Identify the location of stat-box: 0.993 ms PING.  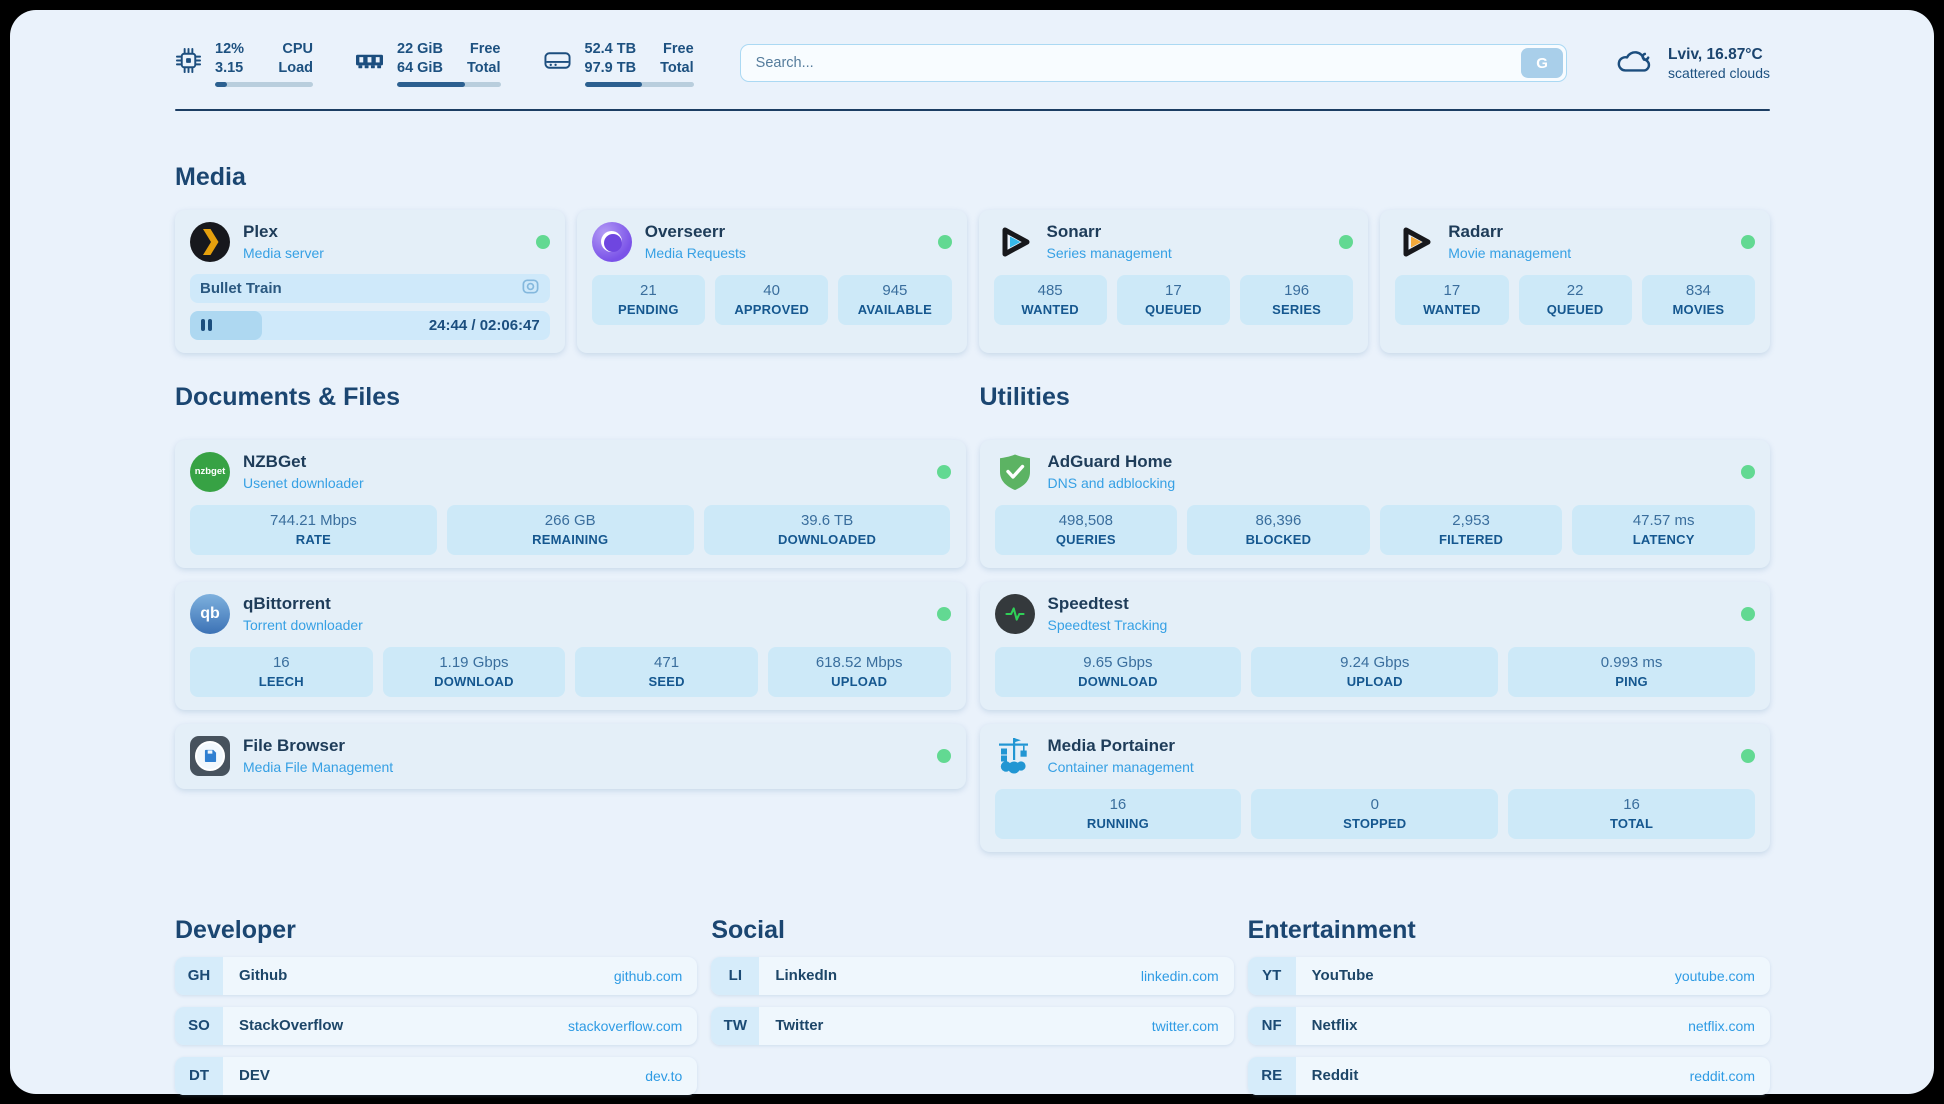
(1631, 671).